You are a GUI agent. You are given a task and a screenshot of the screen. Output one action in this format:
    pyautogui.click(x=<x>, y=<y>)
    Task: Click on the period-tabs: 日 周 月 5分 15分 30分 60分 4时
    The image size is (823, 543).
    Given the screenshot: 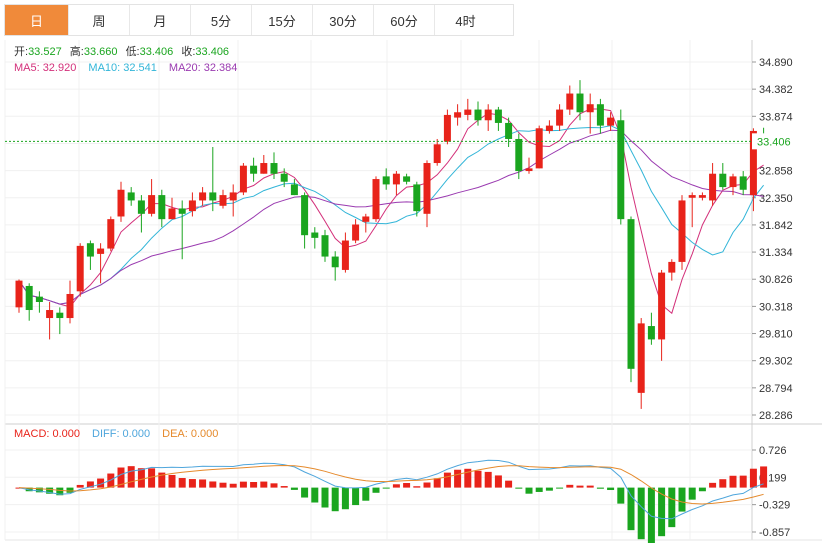 What is the action you would take?
    pyautogui.click(x=259, y=20)
    